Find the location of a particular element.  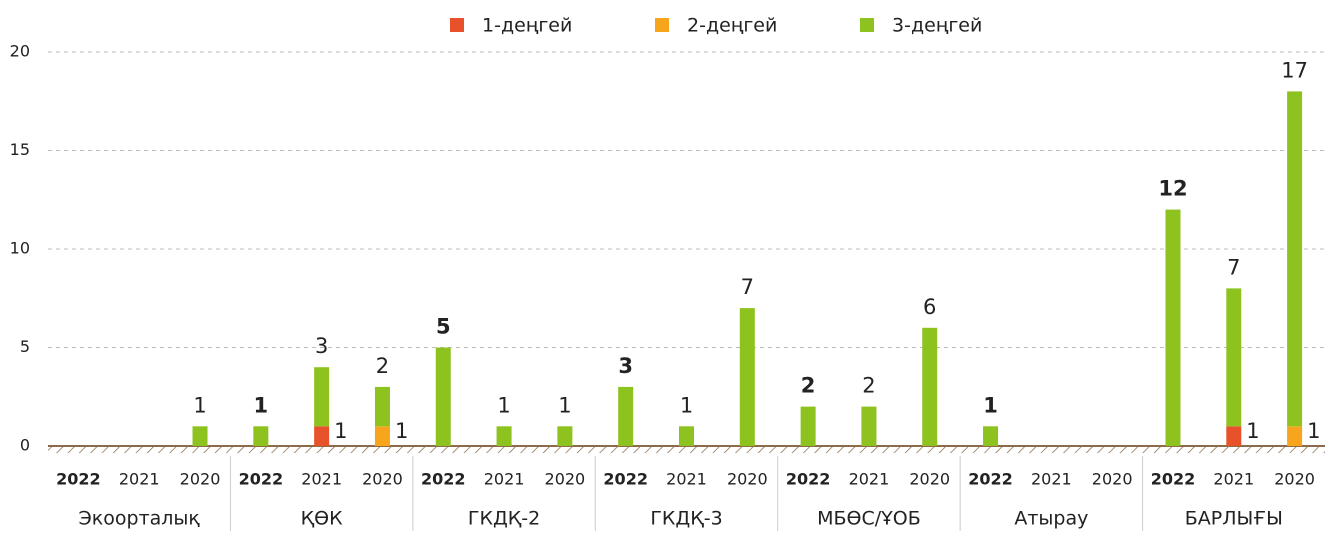

y-tick-label: 5 is located at coordinates (25, 346).